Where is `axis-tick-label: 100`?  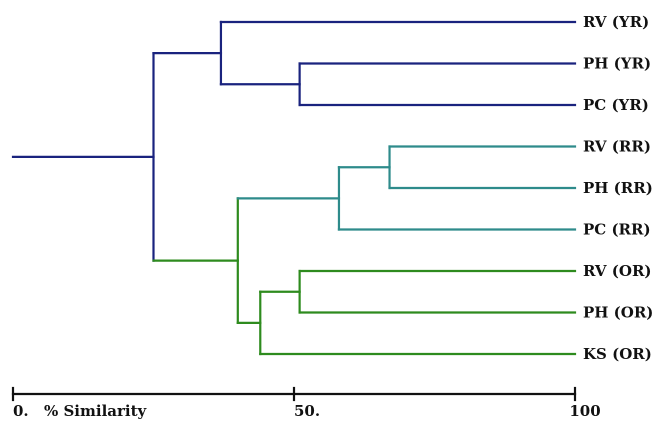
axis-tick-label: 100 is located at coordinates (584, 411).